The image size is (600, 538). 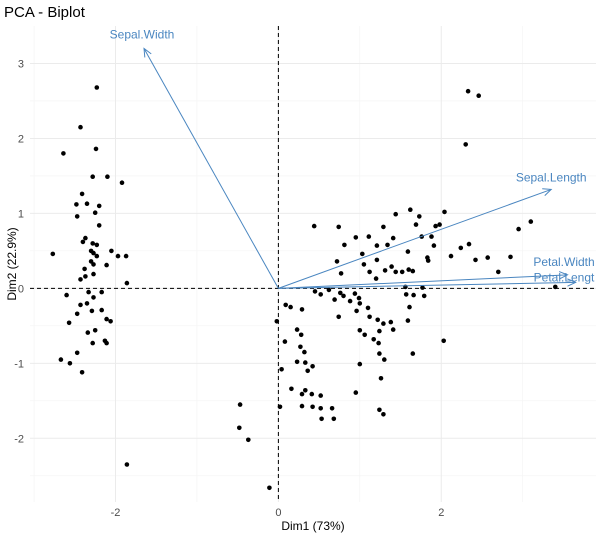 What do you see at coordinates (312, 526) in the screenshot?
I see `x-axis-title: Dim1 (73%)` at bounding box center [312, 526].